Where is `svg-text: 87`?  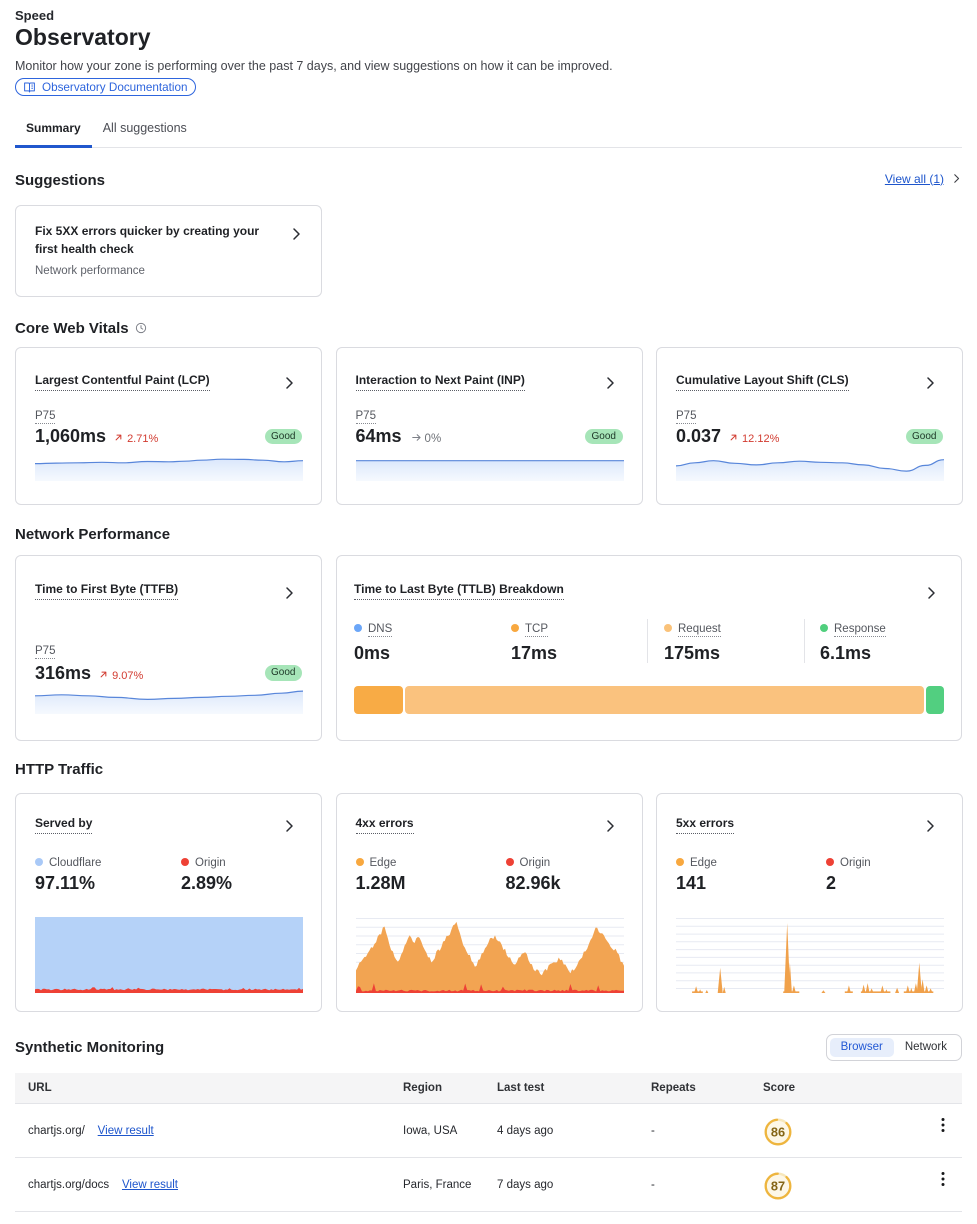
svg-text: 87 is located at coordinates (778, 1185).